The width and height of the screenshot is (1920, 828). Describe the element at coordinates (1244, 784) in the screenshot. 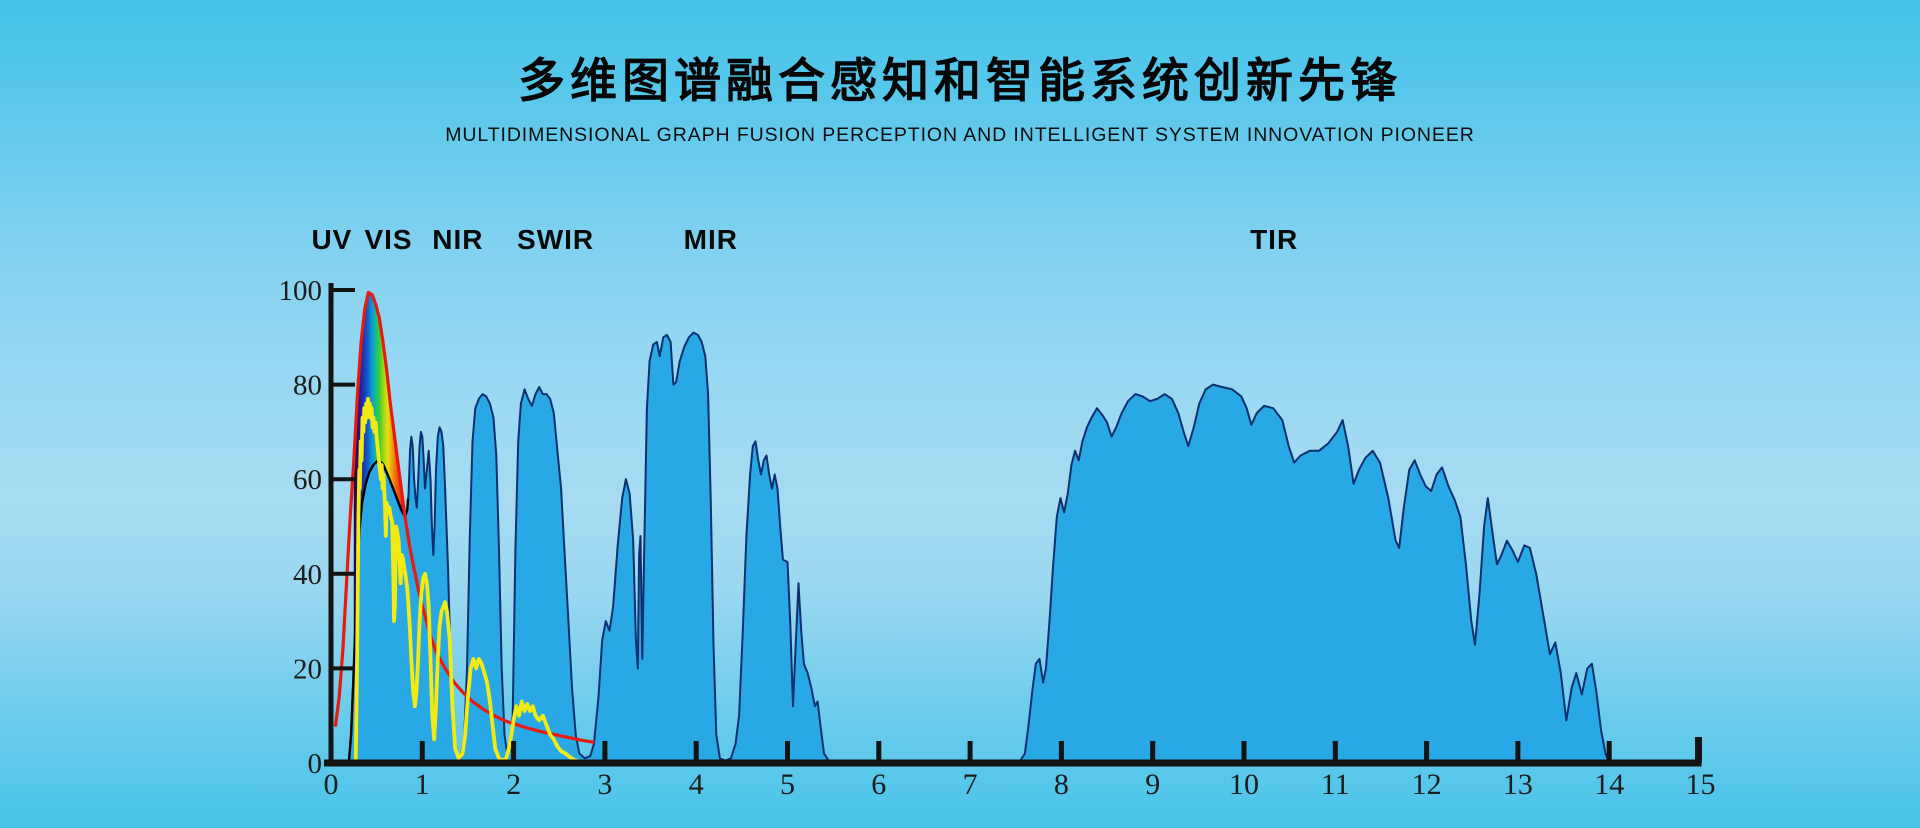

I see `x-tick-label: 10` at that location.